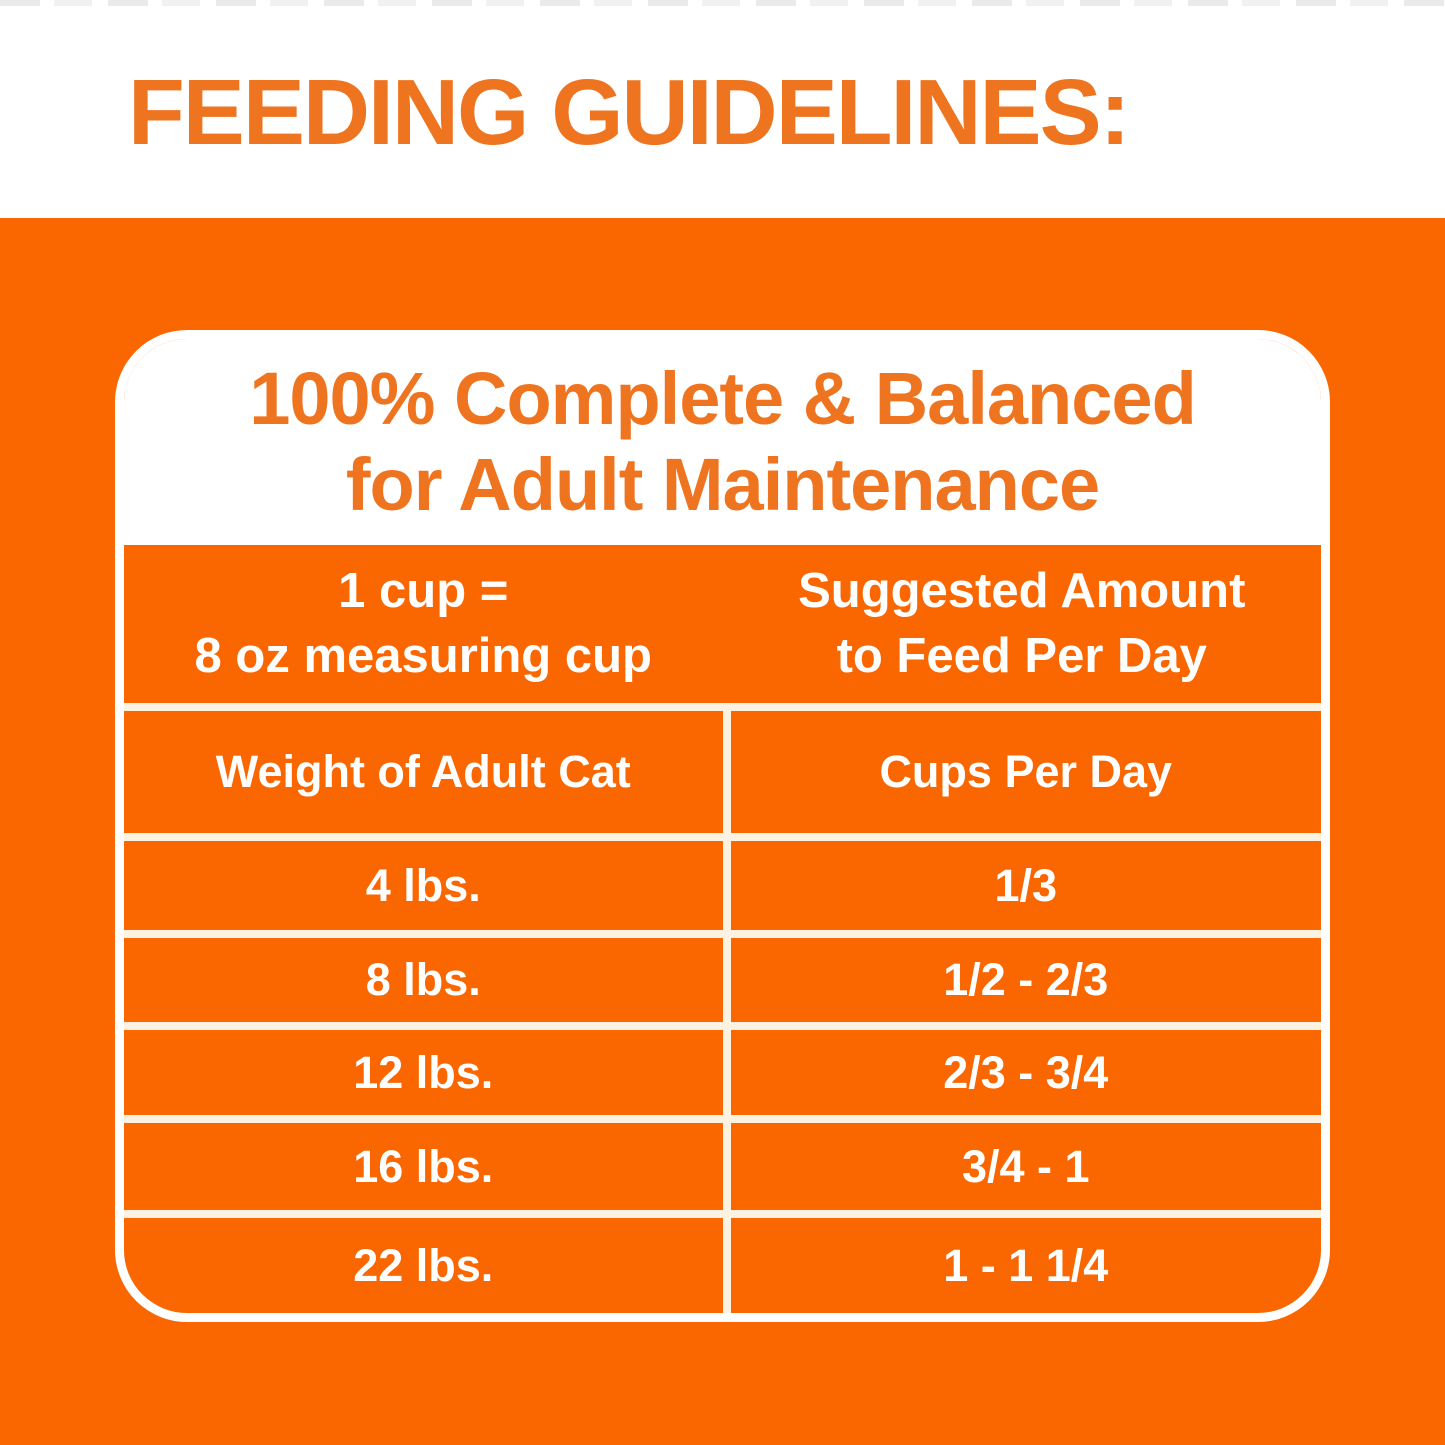  What do you see at coordinates (1022, 591) in the screenshot?
I see `suggested-amount-line1: Suggested Amount` at bounding box center [1022, 591].